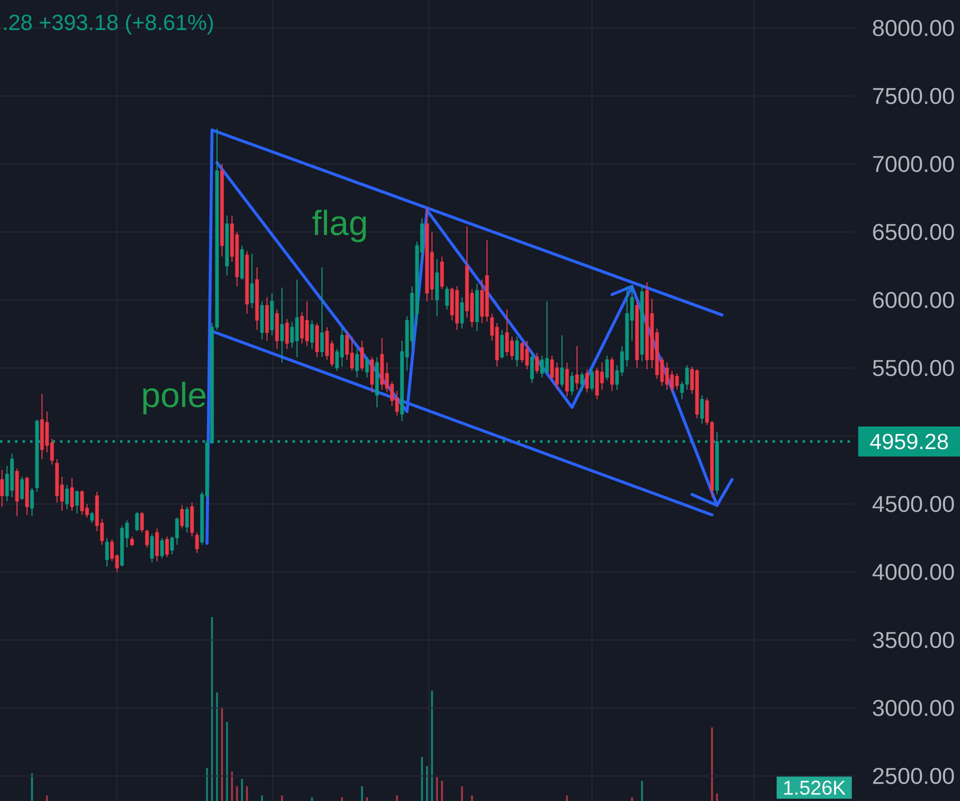 The height and width of the screenshot is (801, 960). Describe the element at coordinates (913, 164) in the screenshot. I see `y-tick-label: 7000.00` at that location.